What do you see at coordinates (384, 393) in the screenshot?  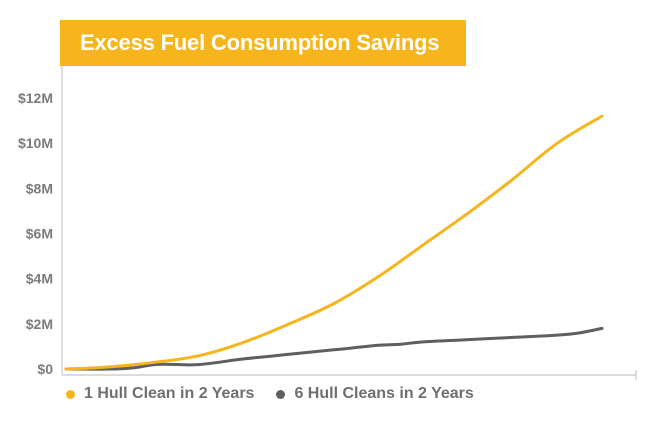 I see `legend-label-6-hull-cleans: 6 Hull Cleans in 2 Years` at bounding box center [384, 393].